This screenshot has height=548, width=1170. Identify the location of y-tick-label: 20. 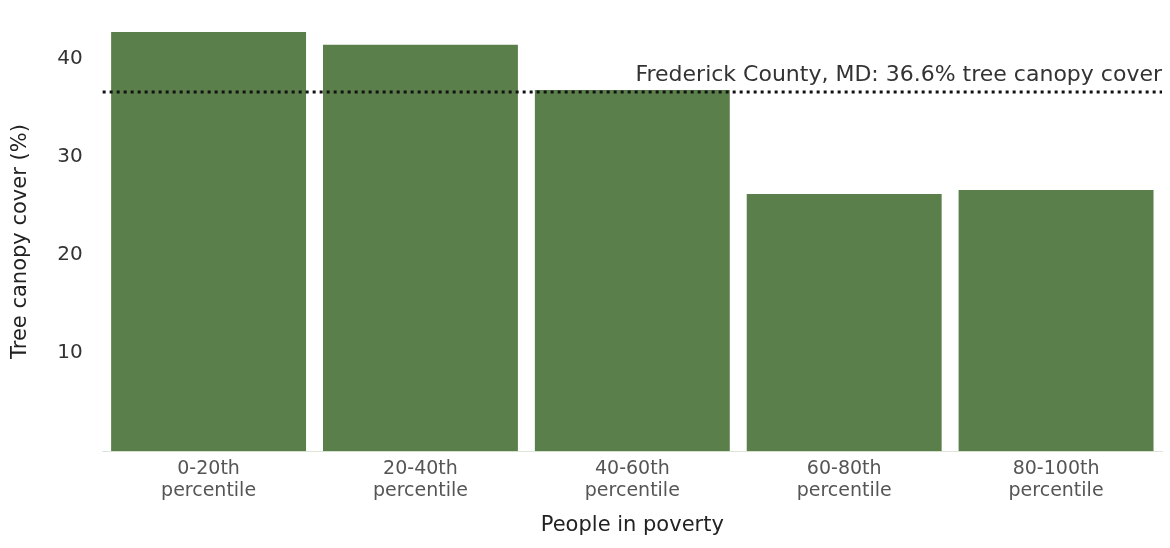
(70, 253).